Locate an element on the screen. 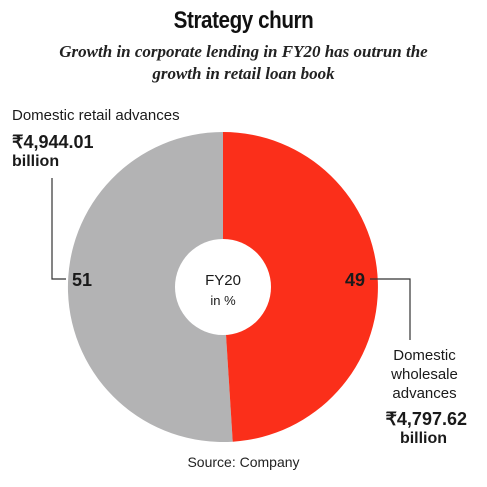 Image resolution: width=487 pixels, height=487 pixels. center-label-year: FY20 is located at coordinates (223, 280).